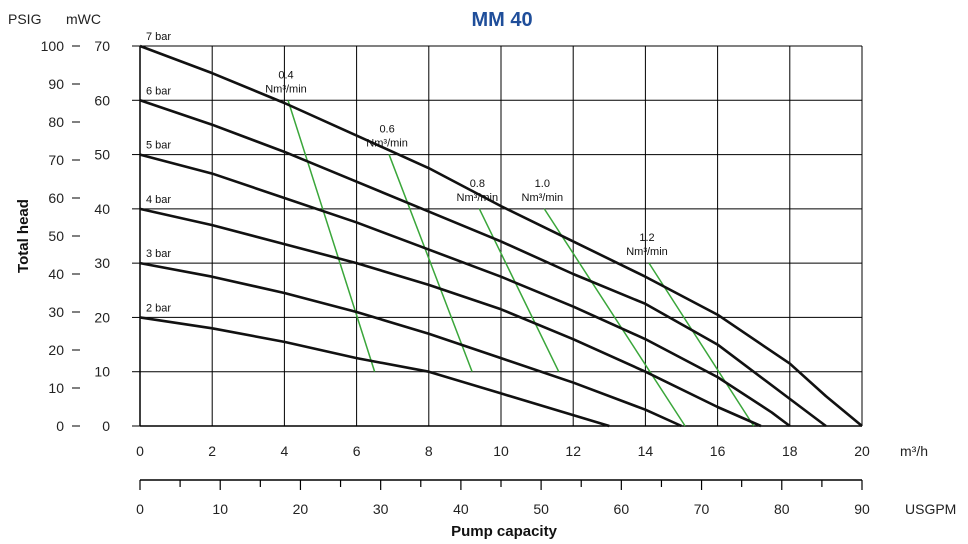  What do you see at coordinates (646, 238) in the screenshot?
I see `air-label-value: 1.2` at bounding box center [646, 238].